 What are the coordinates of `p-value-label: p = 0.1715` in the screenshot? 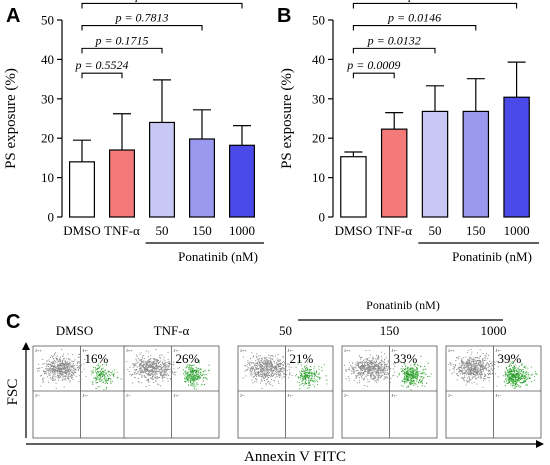 It's located at (121, 40).